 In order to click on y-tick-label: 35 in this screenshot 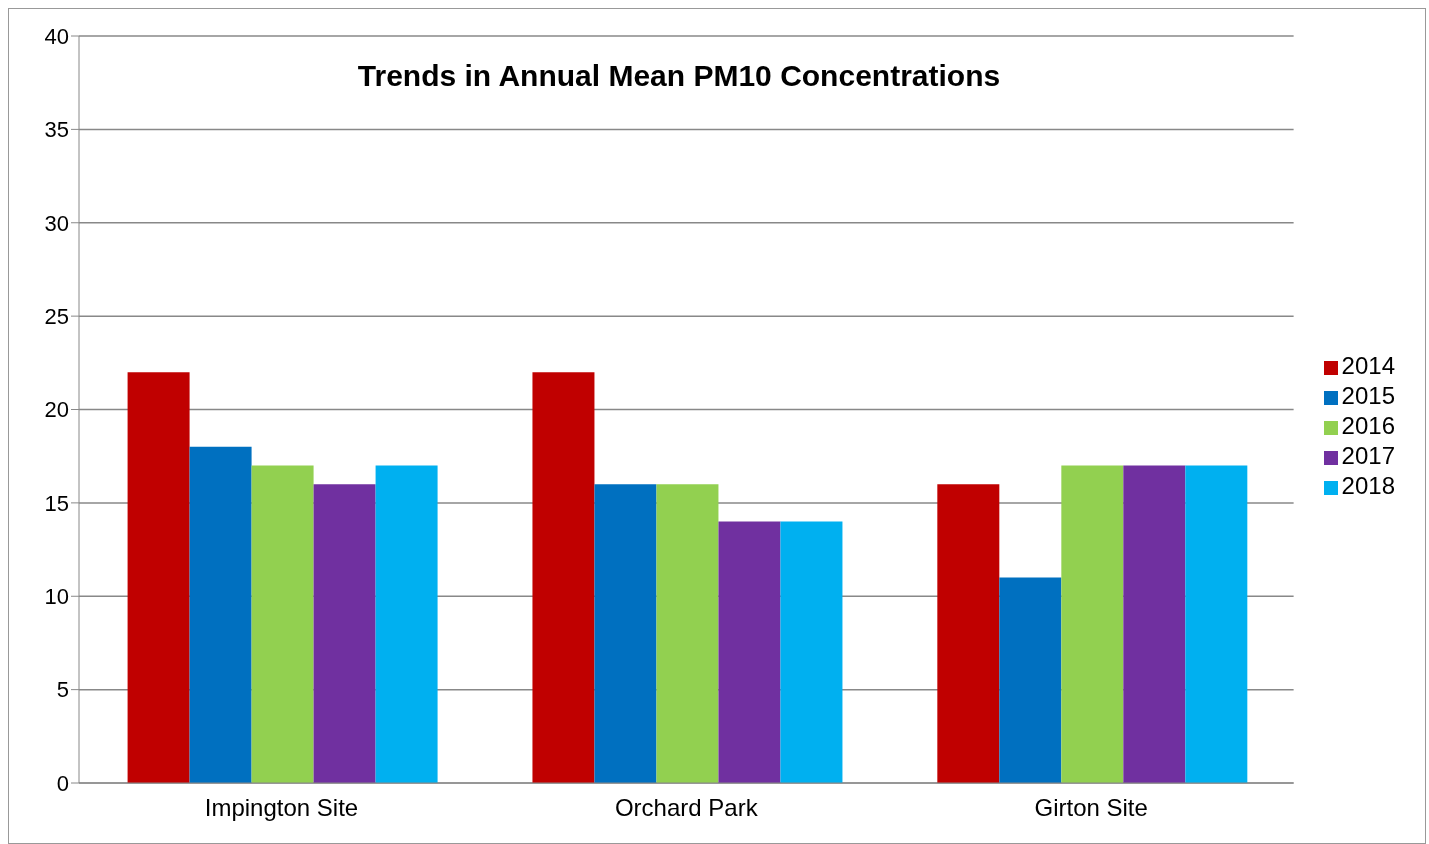, I will do `click(56, 130)`.